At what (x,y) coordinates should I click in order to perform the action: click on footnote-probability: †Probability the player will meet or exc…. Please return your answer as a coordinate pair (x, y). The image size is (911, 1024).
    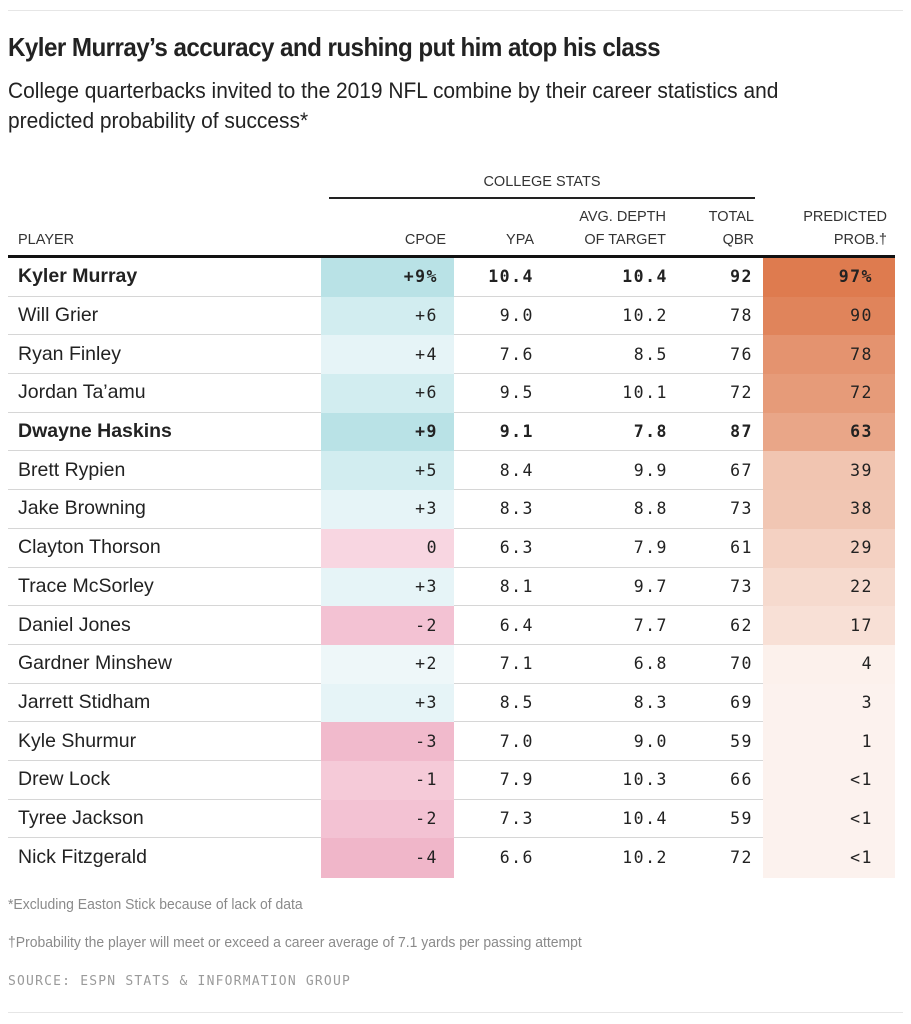
    Looking at the image, I should click on (295, 942).